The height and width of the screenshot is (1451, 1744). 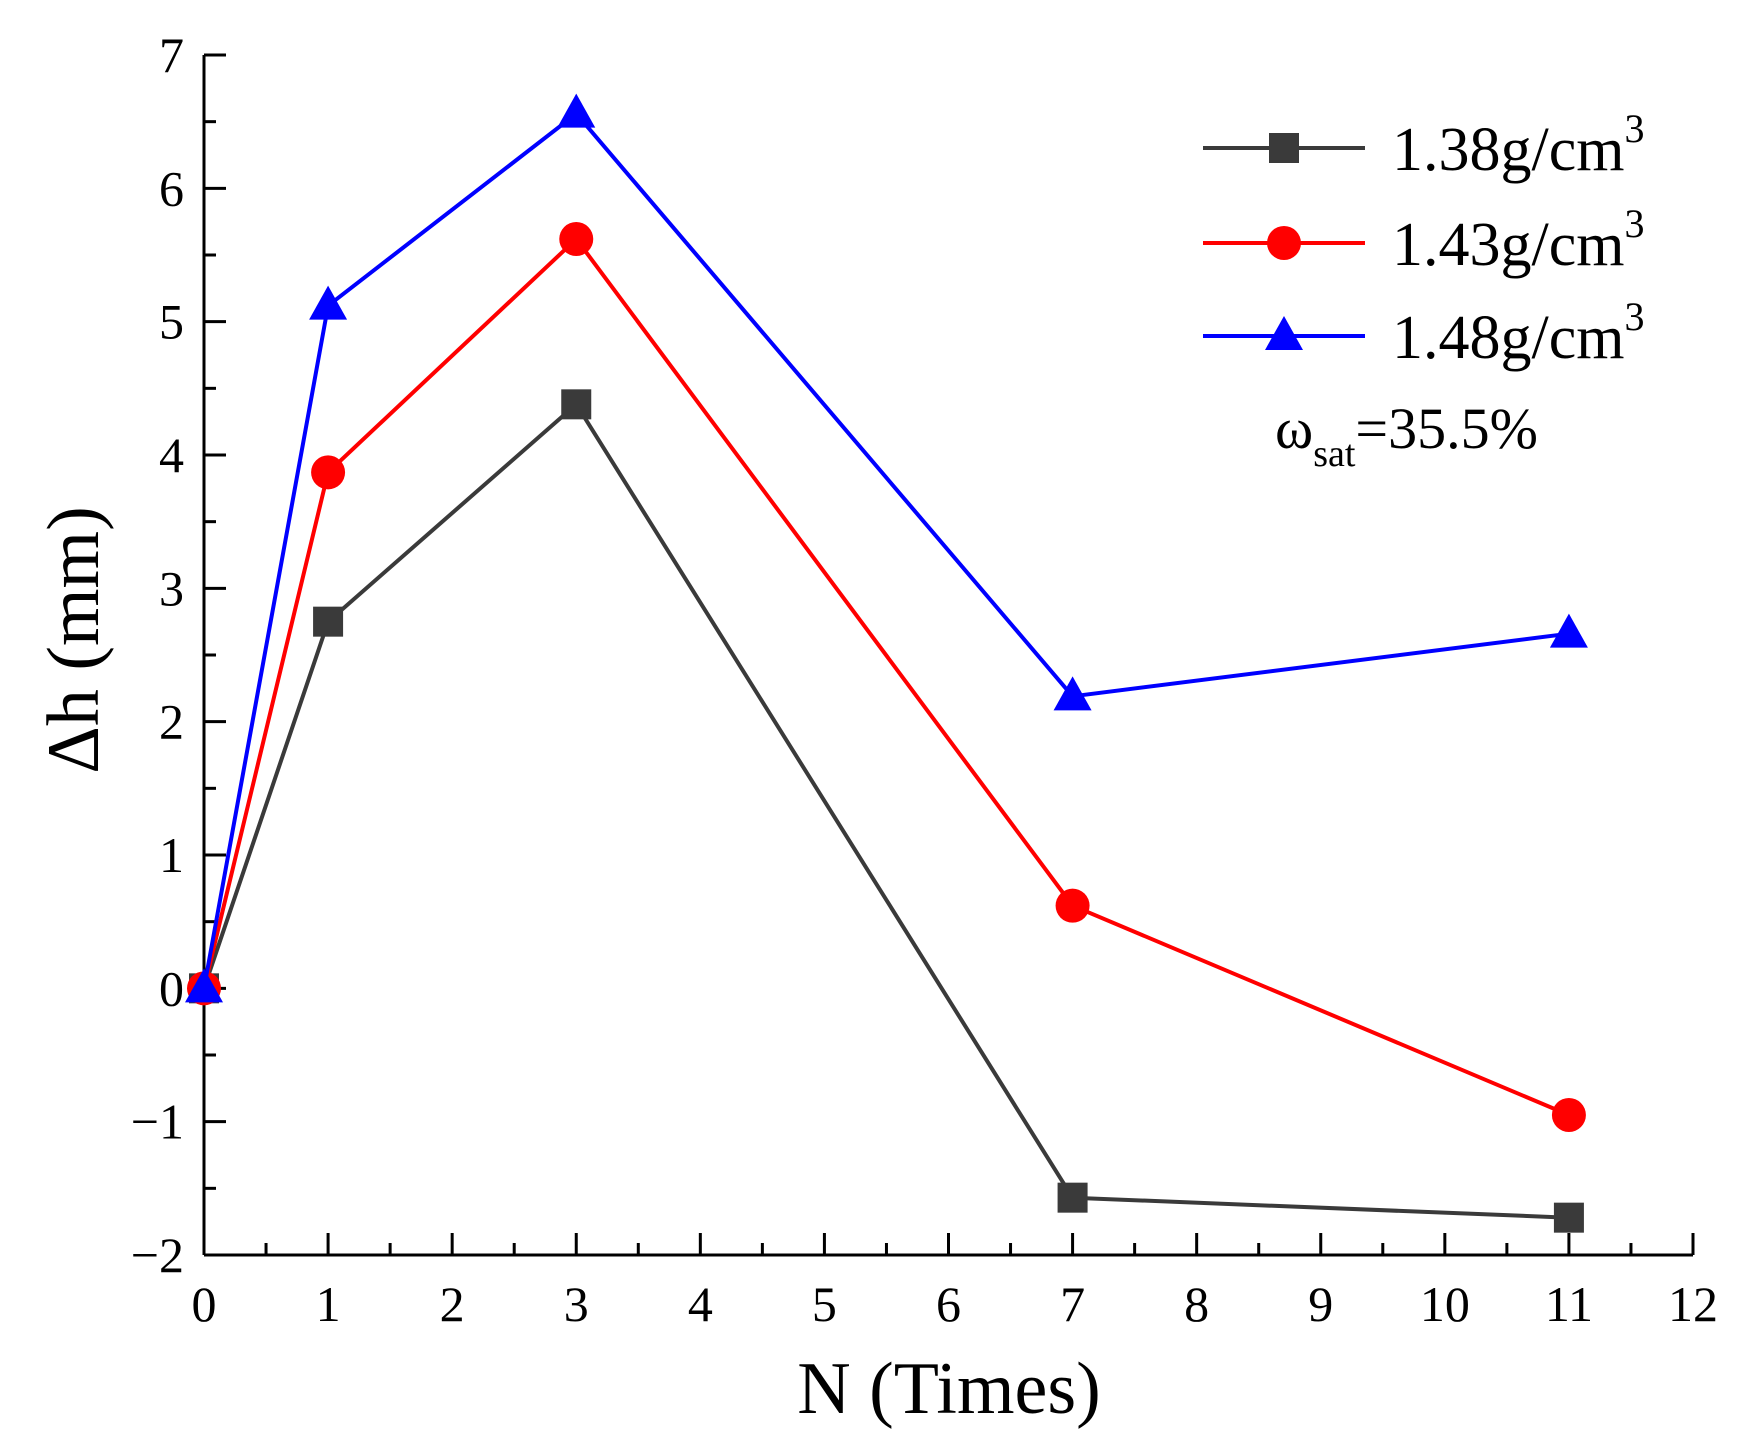 I want to click on x-tick-label: 8, so click(x=1196, y=1304).